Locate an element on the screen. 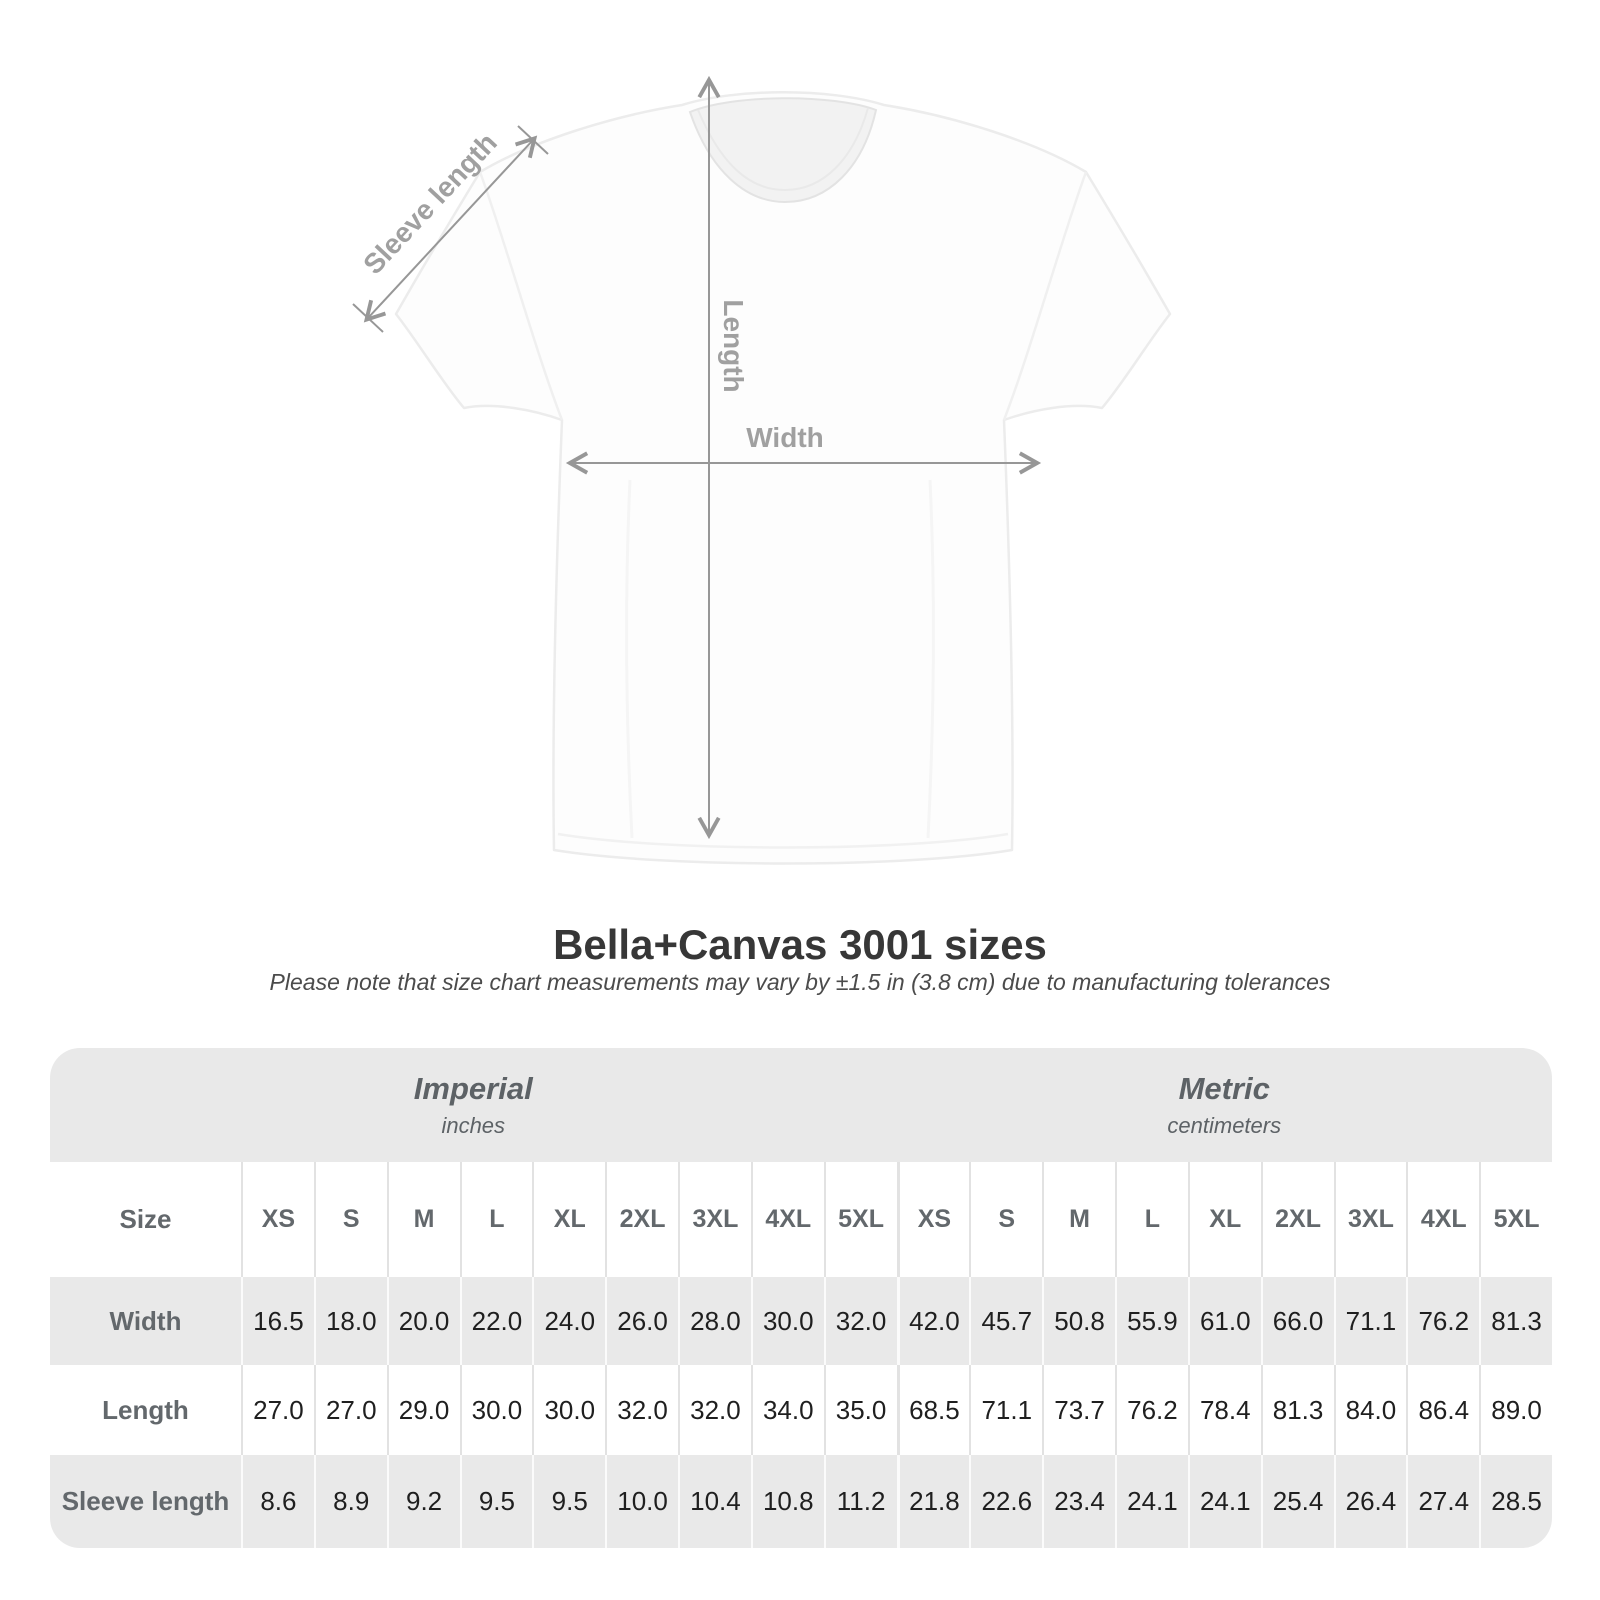 The width and height of the screenshot is (1600, 1600). table-cell: 55.9 is located at coordinates (1151, 1321).